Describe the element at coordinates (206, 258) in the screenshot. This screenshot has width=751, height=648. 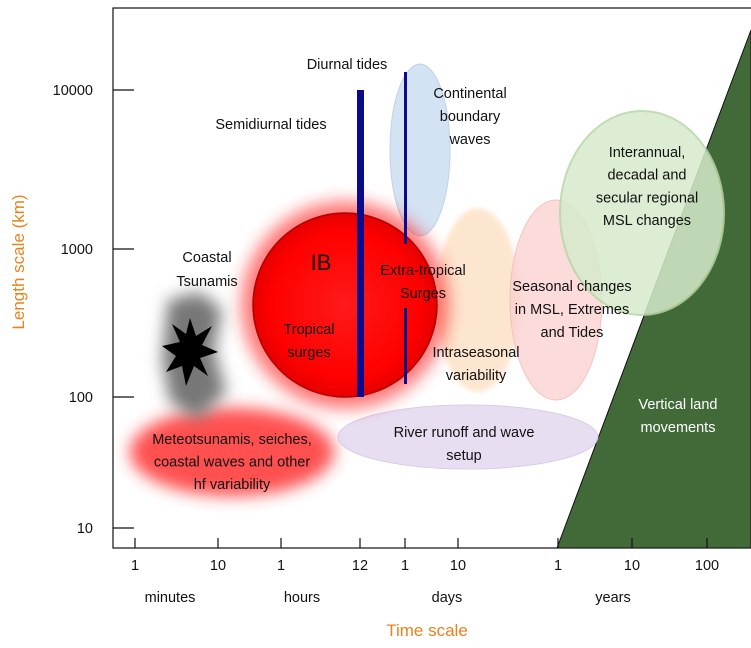
I see `region-label: Coastal` at that location.